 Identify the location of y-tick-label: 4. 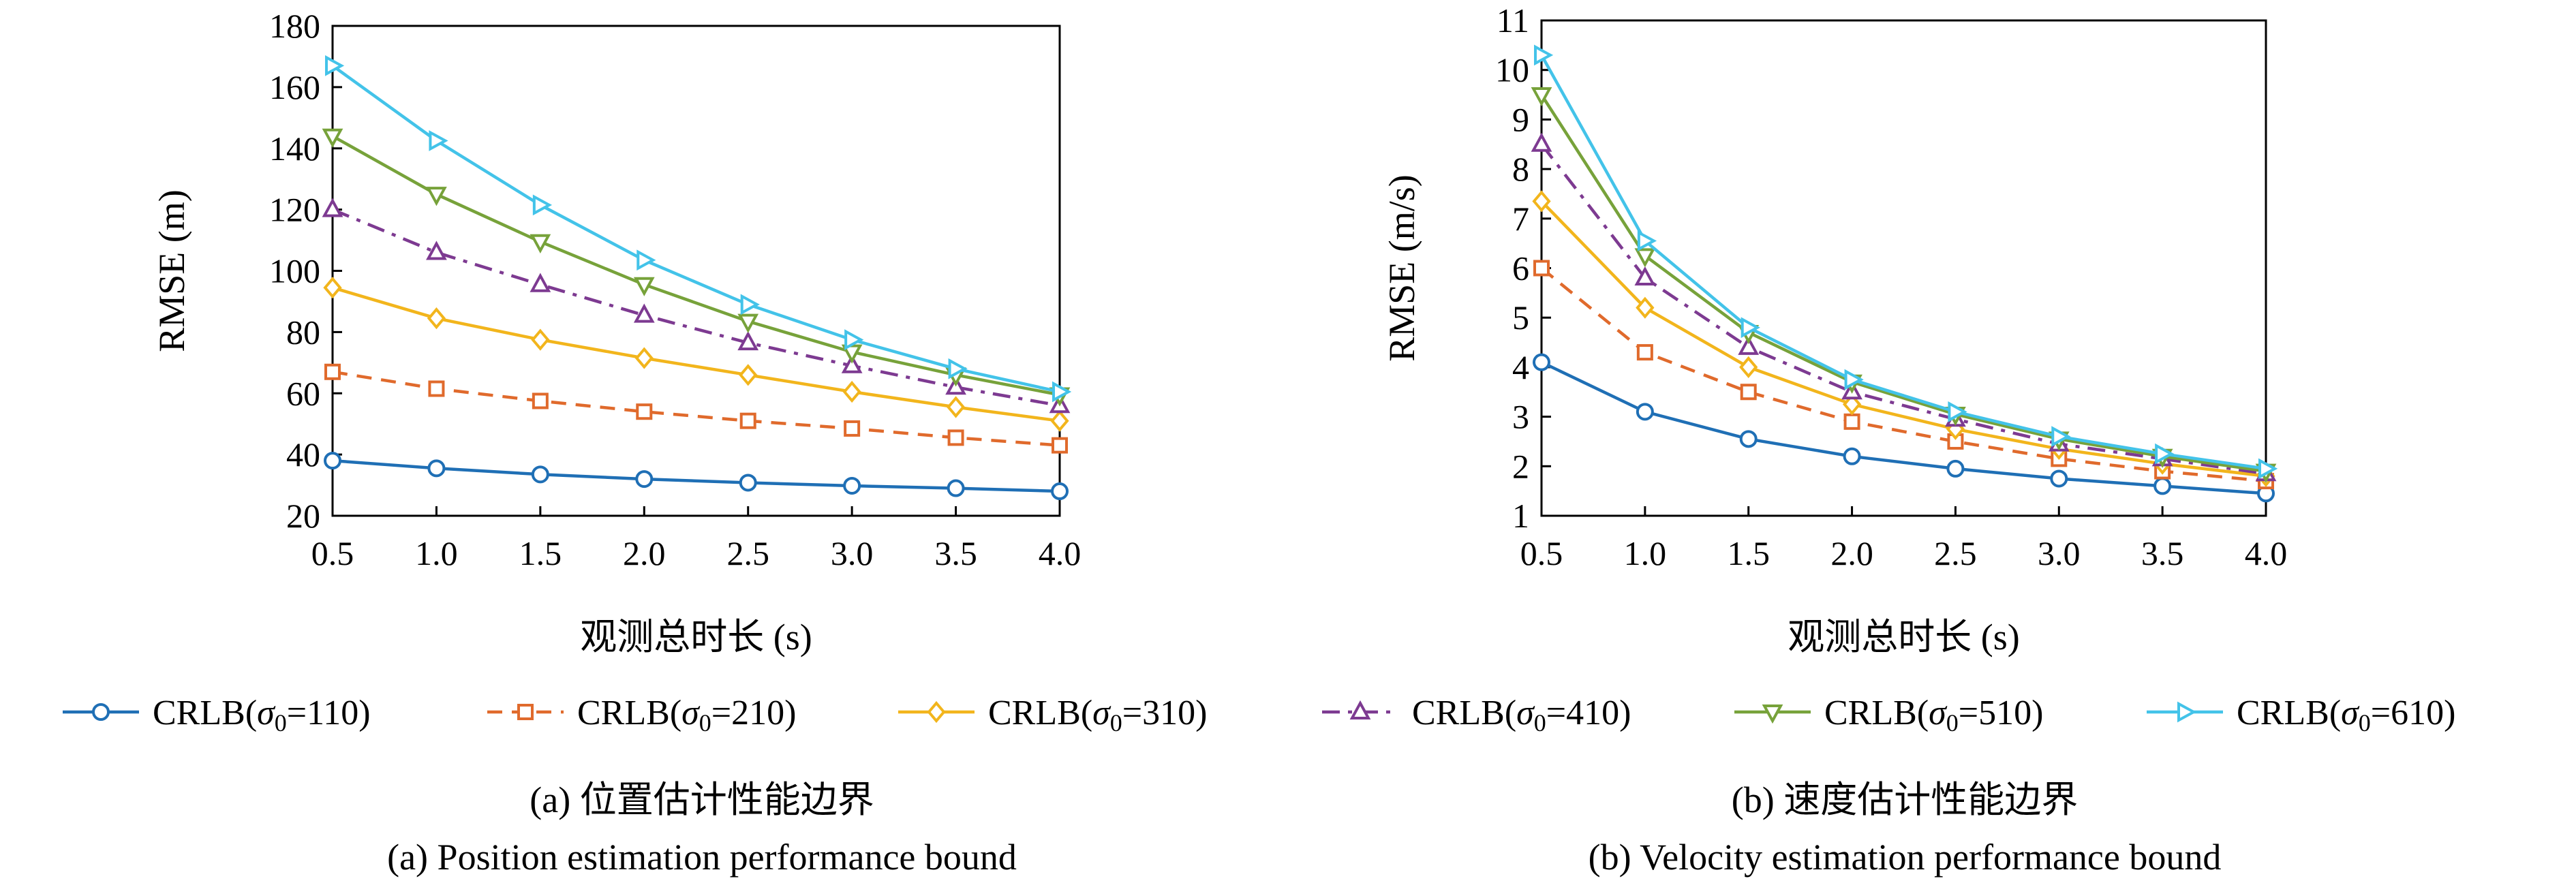
(1520, 367).